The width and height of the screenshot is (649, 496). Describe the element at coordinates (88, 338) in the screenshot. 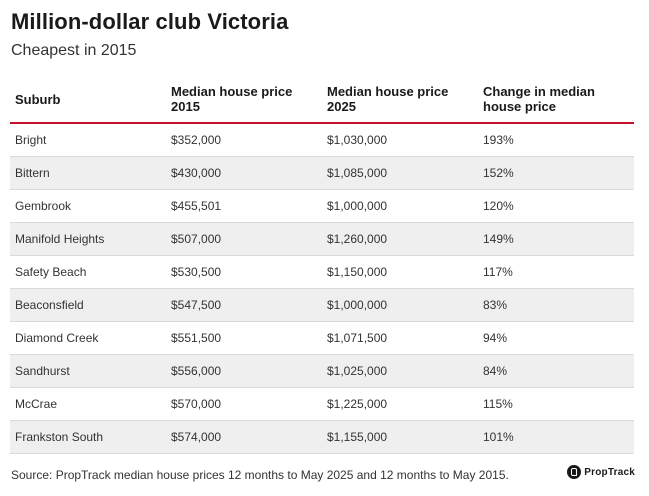

I see `cell-suburb: Diamond Creek` at that location.